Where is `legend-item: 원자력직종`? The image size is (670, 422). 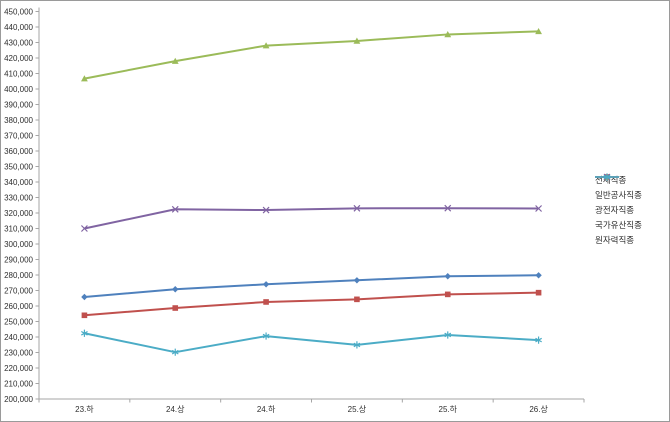 legend-item: 원자력직종 is located at coordinates (618, 210).